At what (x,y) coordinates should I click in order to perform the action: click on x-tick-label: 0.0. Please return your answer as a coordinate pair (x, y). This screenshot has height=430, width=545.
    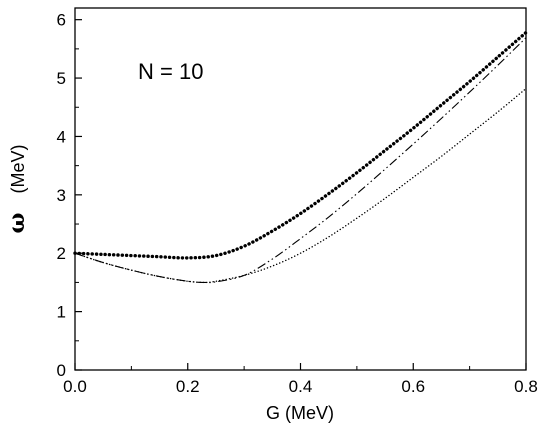
    Looking at the image, I should click on (75, 386).